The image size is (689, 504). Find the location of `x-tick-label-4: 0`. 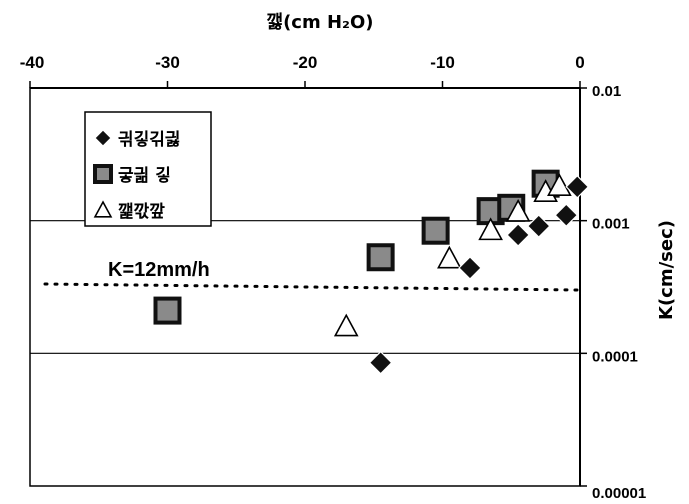

x-tick-label-4: 0 is located at coordinates (579, 62).